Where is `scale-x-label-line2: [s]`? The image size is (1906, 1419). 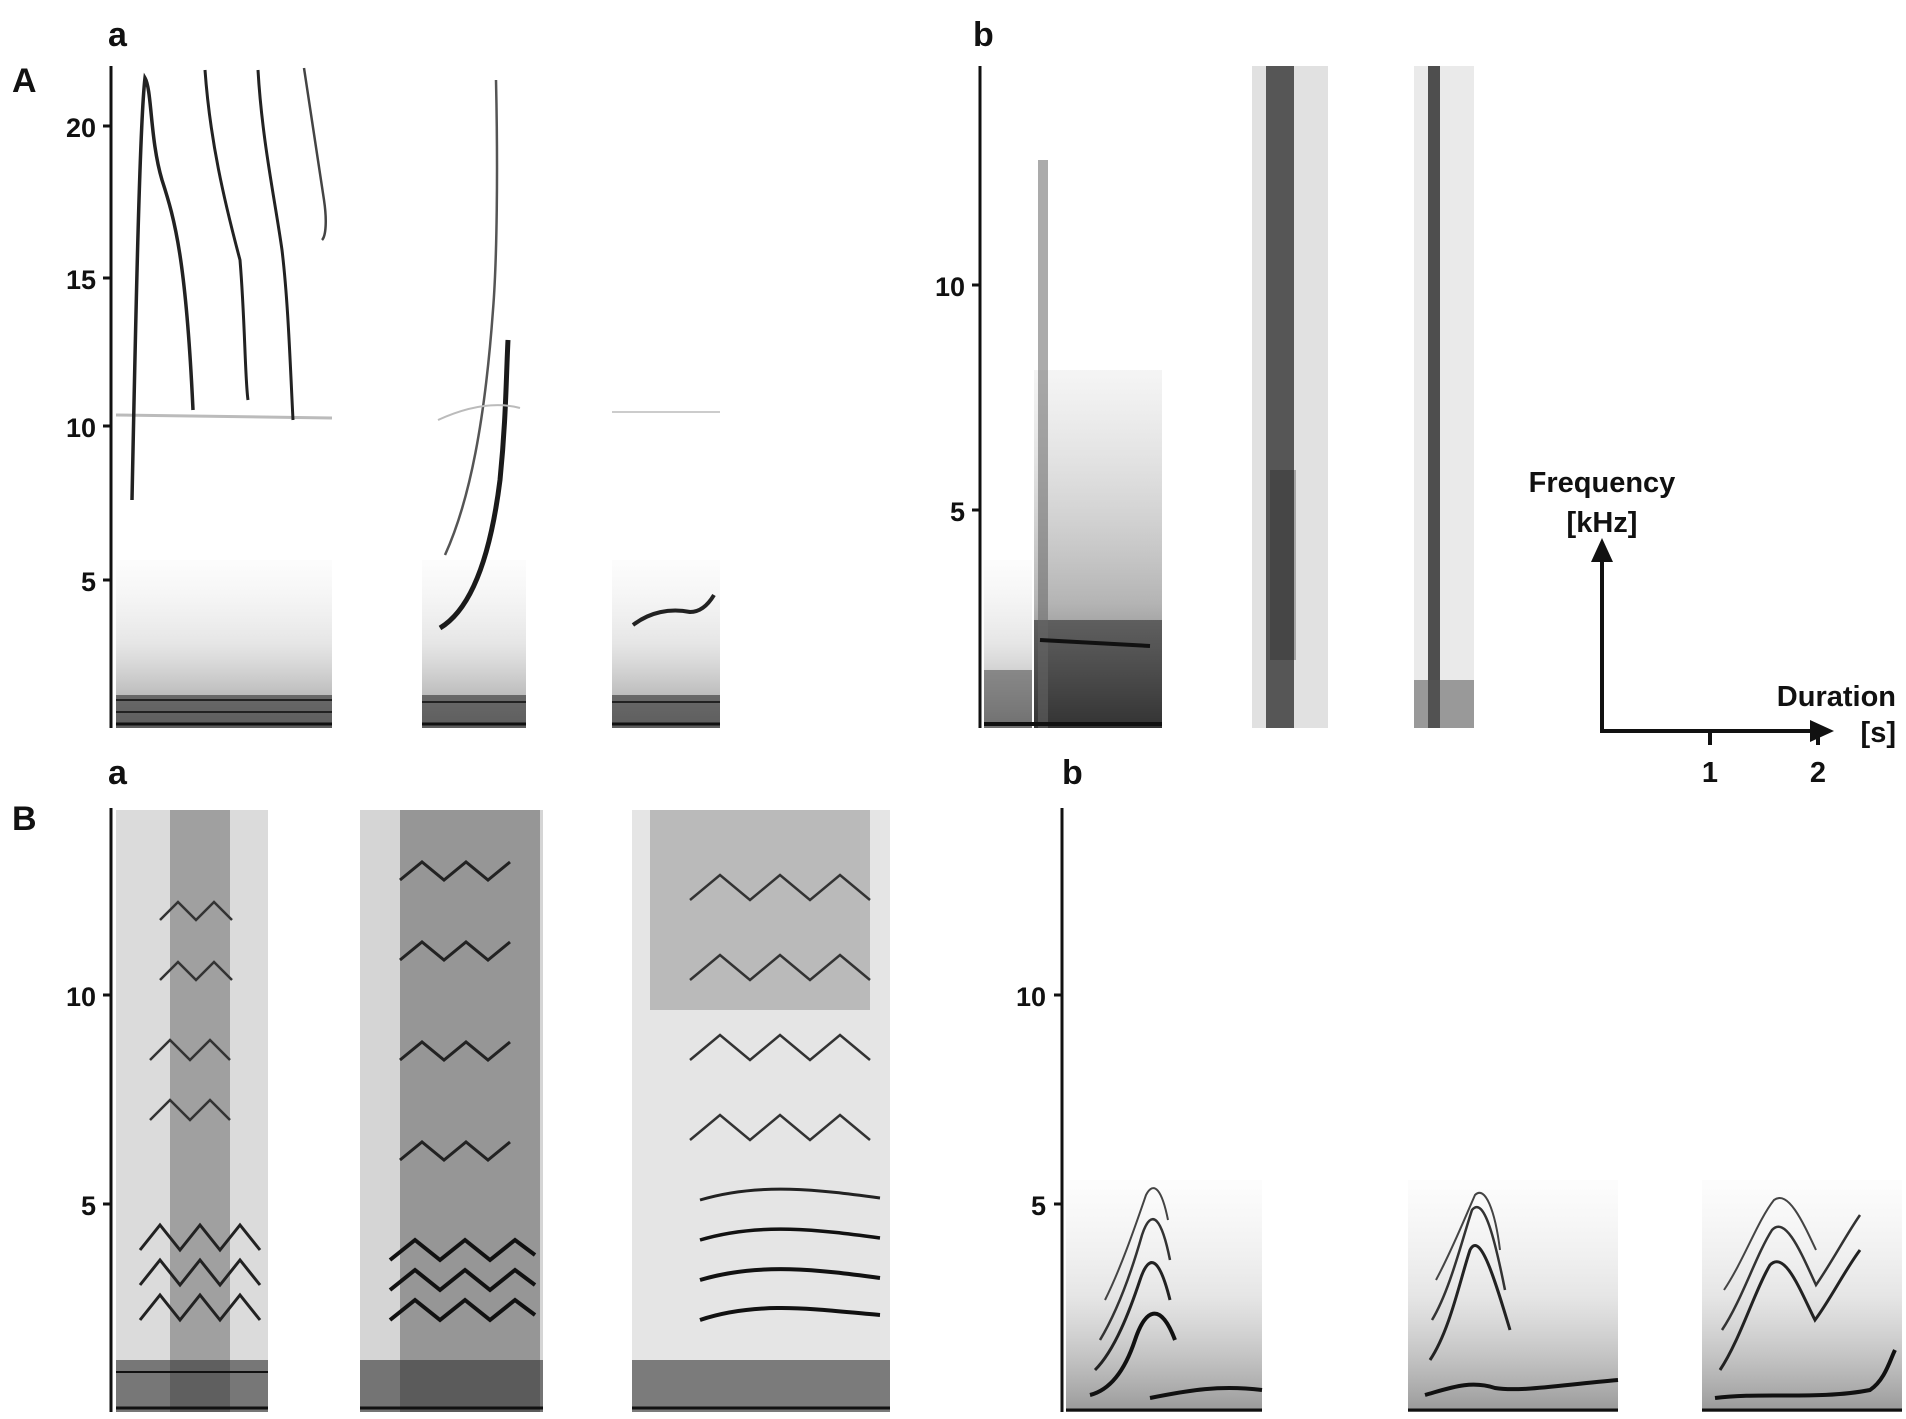
scale-x-label-line2: [s] is located at coordinates (1878, 733).